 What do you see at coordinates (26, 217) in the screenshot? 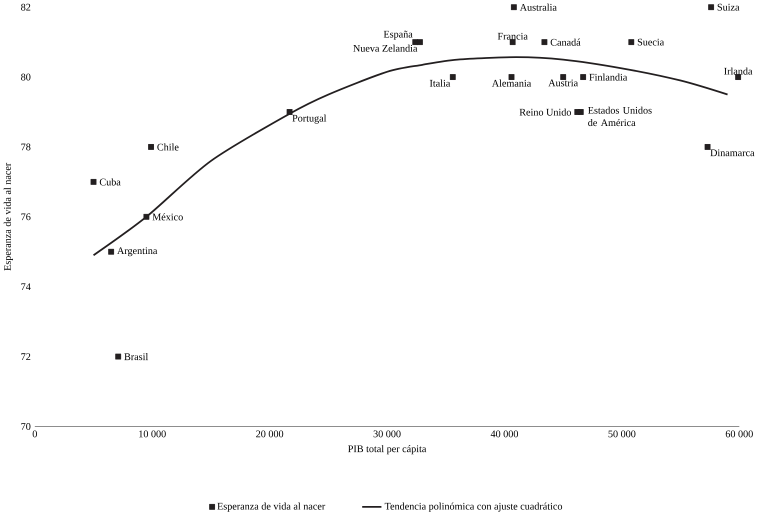
I see `y-tick-label: 76` at bounding box center [26, 217].